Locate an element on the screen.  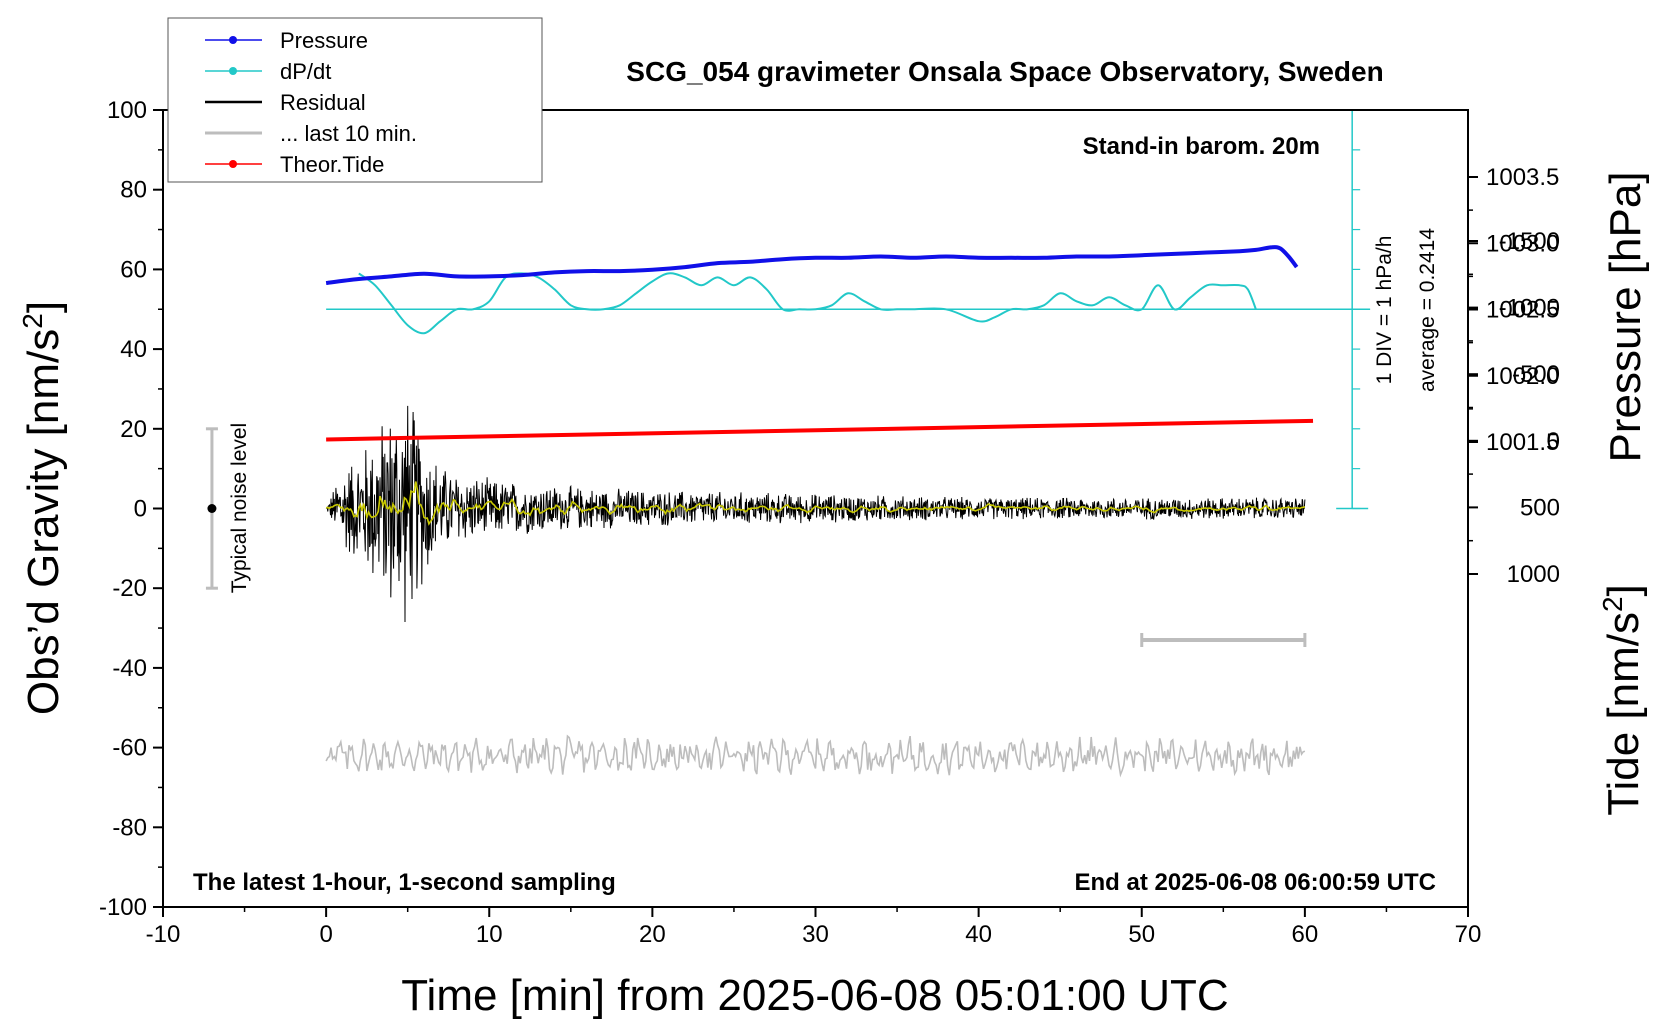
legend-item: dP/dt is located at coordinates (268, 71).